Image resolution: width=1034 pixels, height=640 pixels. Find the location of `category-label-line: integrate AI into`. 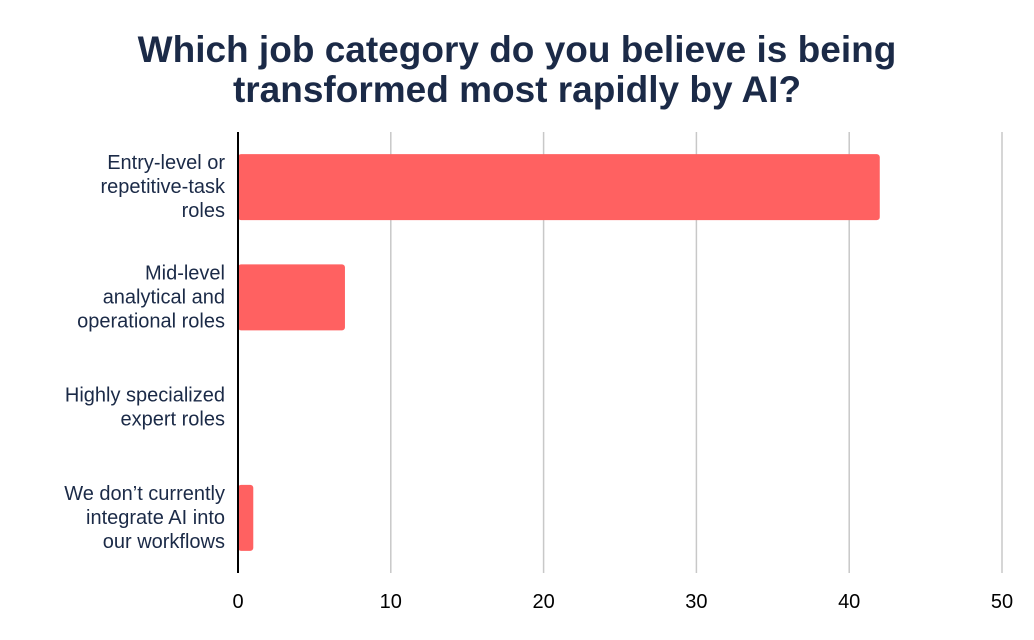

category-label-line: integrate AI into is located at coordinates (155, 518).